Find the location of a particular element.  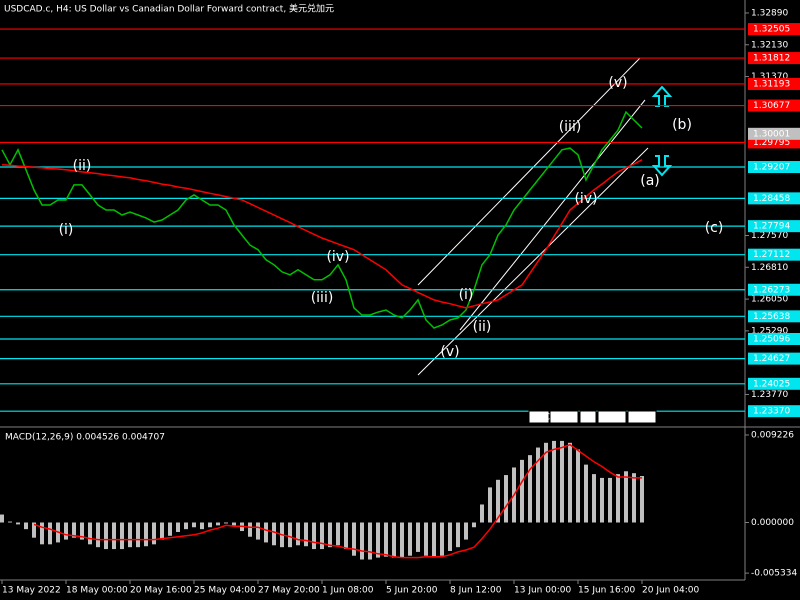

level-label: 1.23370 is located at coordinates (771, 412).